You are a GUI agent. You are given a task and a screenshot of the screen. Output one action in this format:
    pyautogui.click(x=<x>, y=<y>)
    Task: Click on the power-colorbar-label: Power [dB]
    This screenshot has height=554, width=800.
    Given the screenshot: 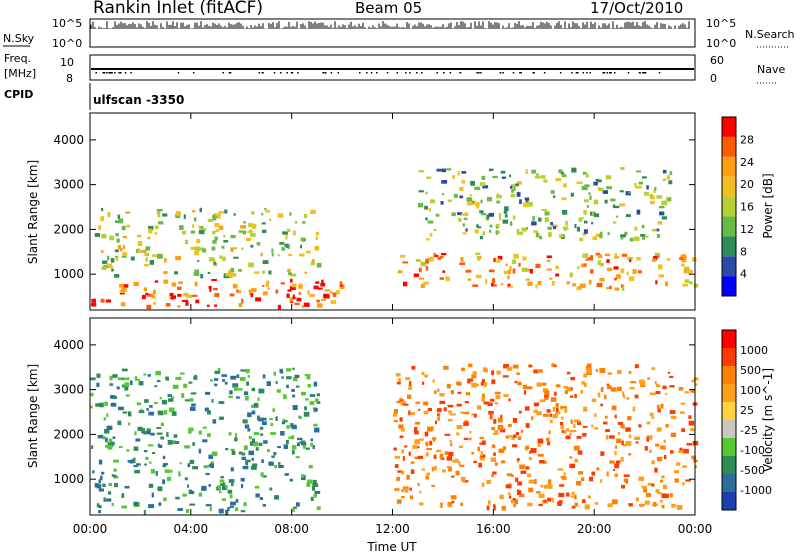 What is the action you would take?
    pyautogui.click(x=768, y=205)
    